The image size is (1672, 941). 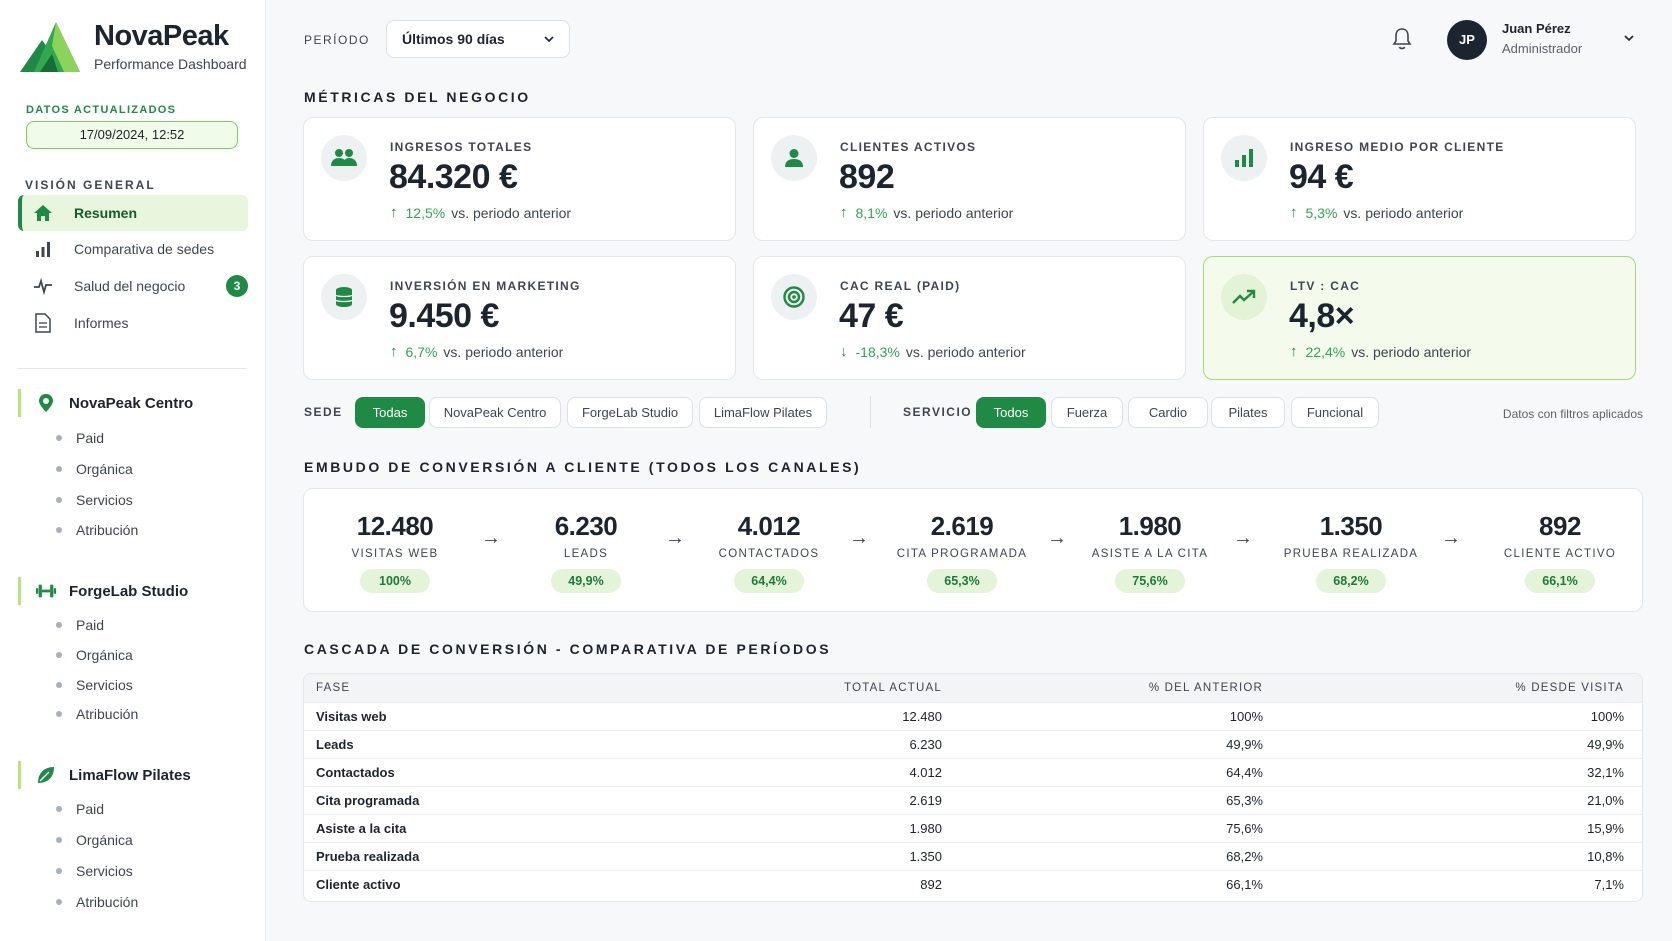 What do you see at coordinates (1150, 581) in the screenshot?
I see `funnel-step-pct: 75,6%` at bounding box center [1150, 581].